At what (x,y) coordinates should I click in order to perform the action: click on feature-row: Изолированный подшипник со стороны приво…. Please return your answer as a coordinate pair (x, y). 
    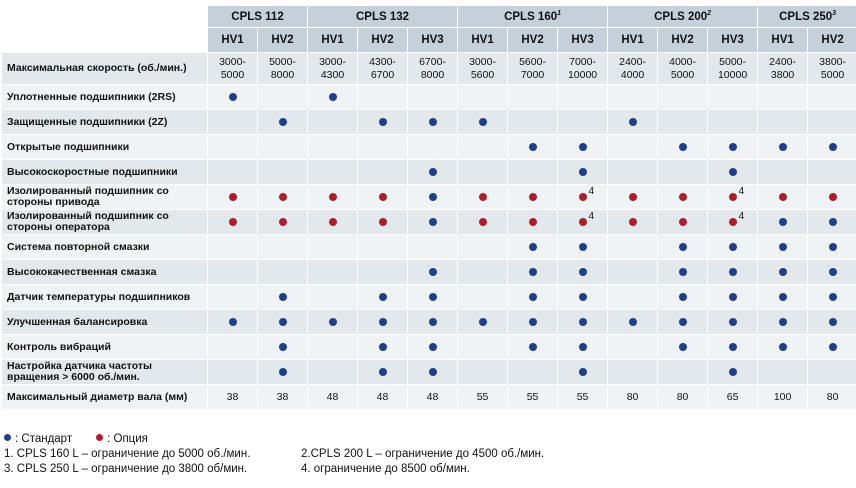
    Looking at the image, I should click on (429, 197).